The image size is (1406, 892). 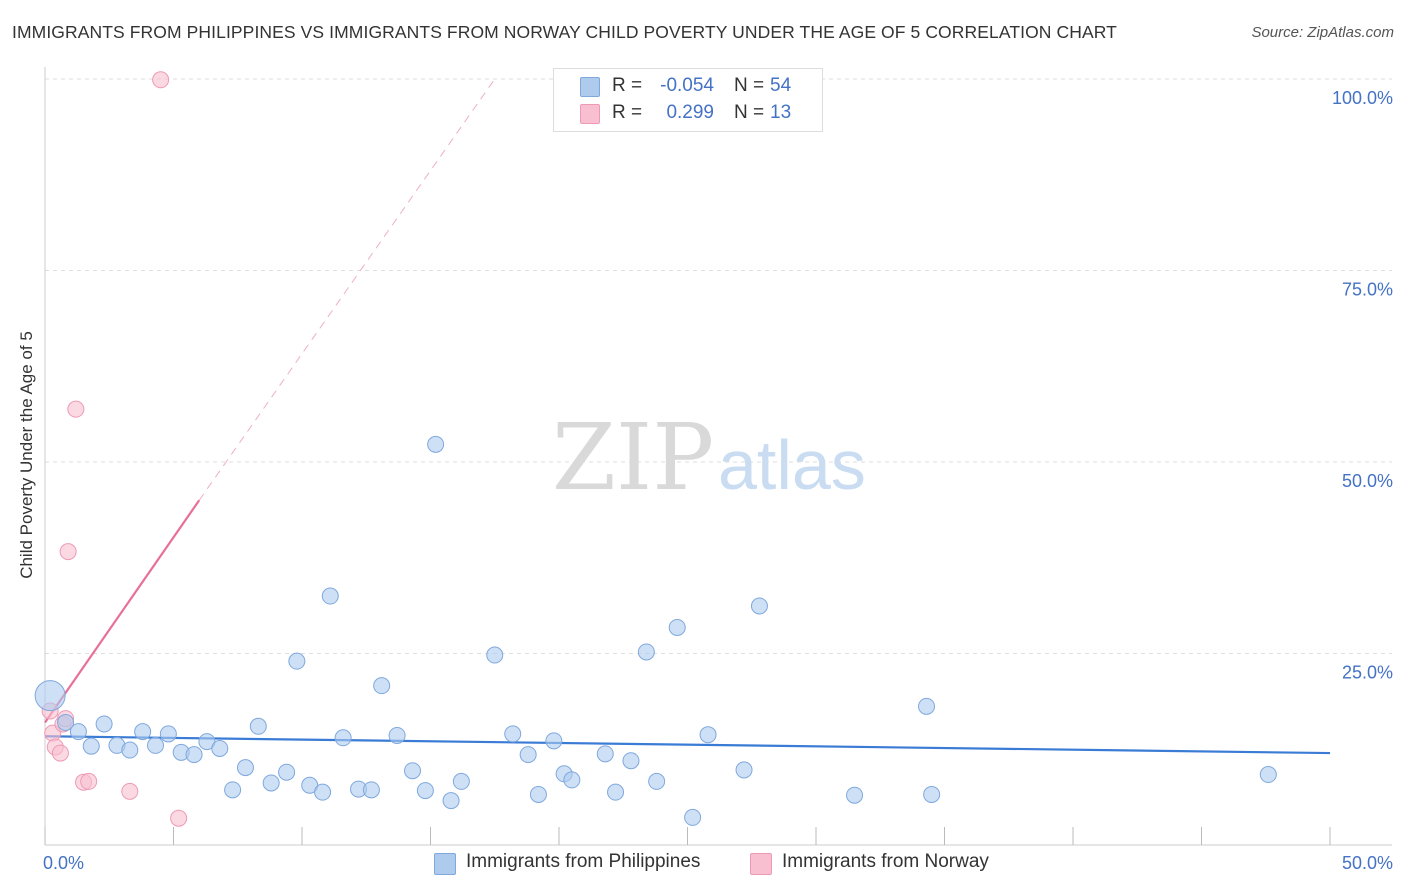 What do you see at coordinates (781, 85) in the screenshot?
I see `legend-n-value: 54` at bounding box center [781, 85].